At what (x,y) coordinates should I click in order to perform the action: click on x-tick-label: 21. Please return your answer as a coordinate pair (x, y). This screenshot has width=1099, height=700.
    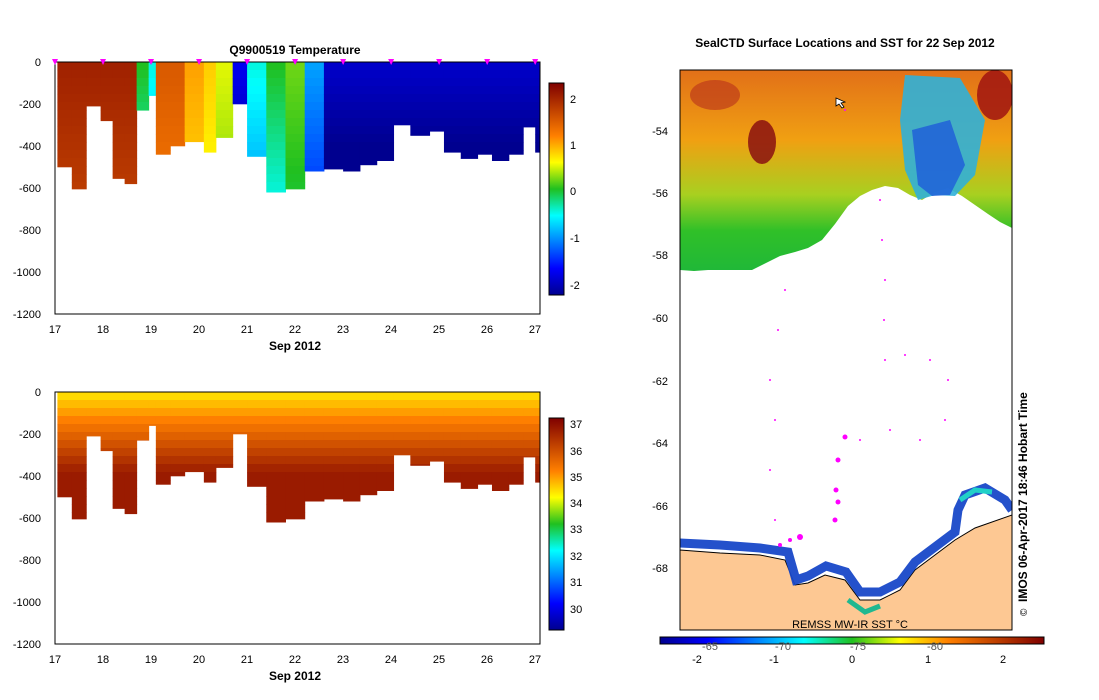
    Looking at the image, I should click on (247, 330).